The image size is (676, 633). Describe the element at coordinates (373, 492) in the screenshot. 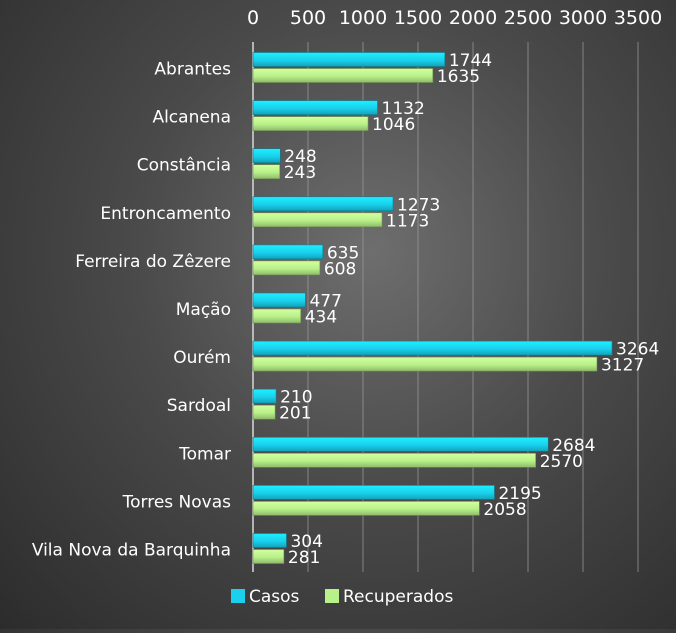

I see `bar-casos-torres-novas` at that location.